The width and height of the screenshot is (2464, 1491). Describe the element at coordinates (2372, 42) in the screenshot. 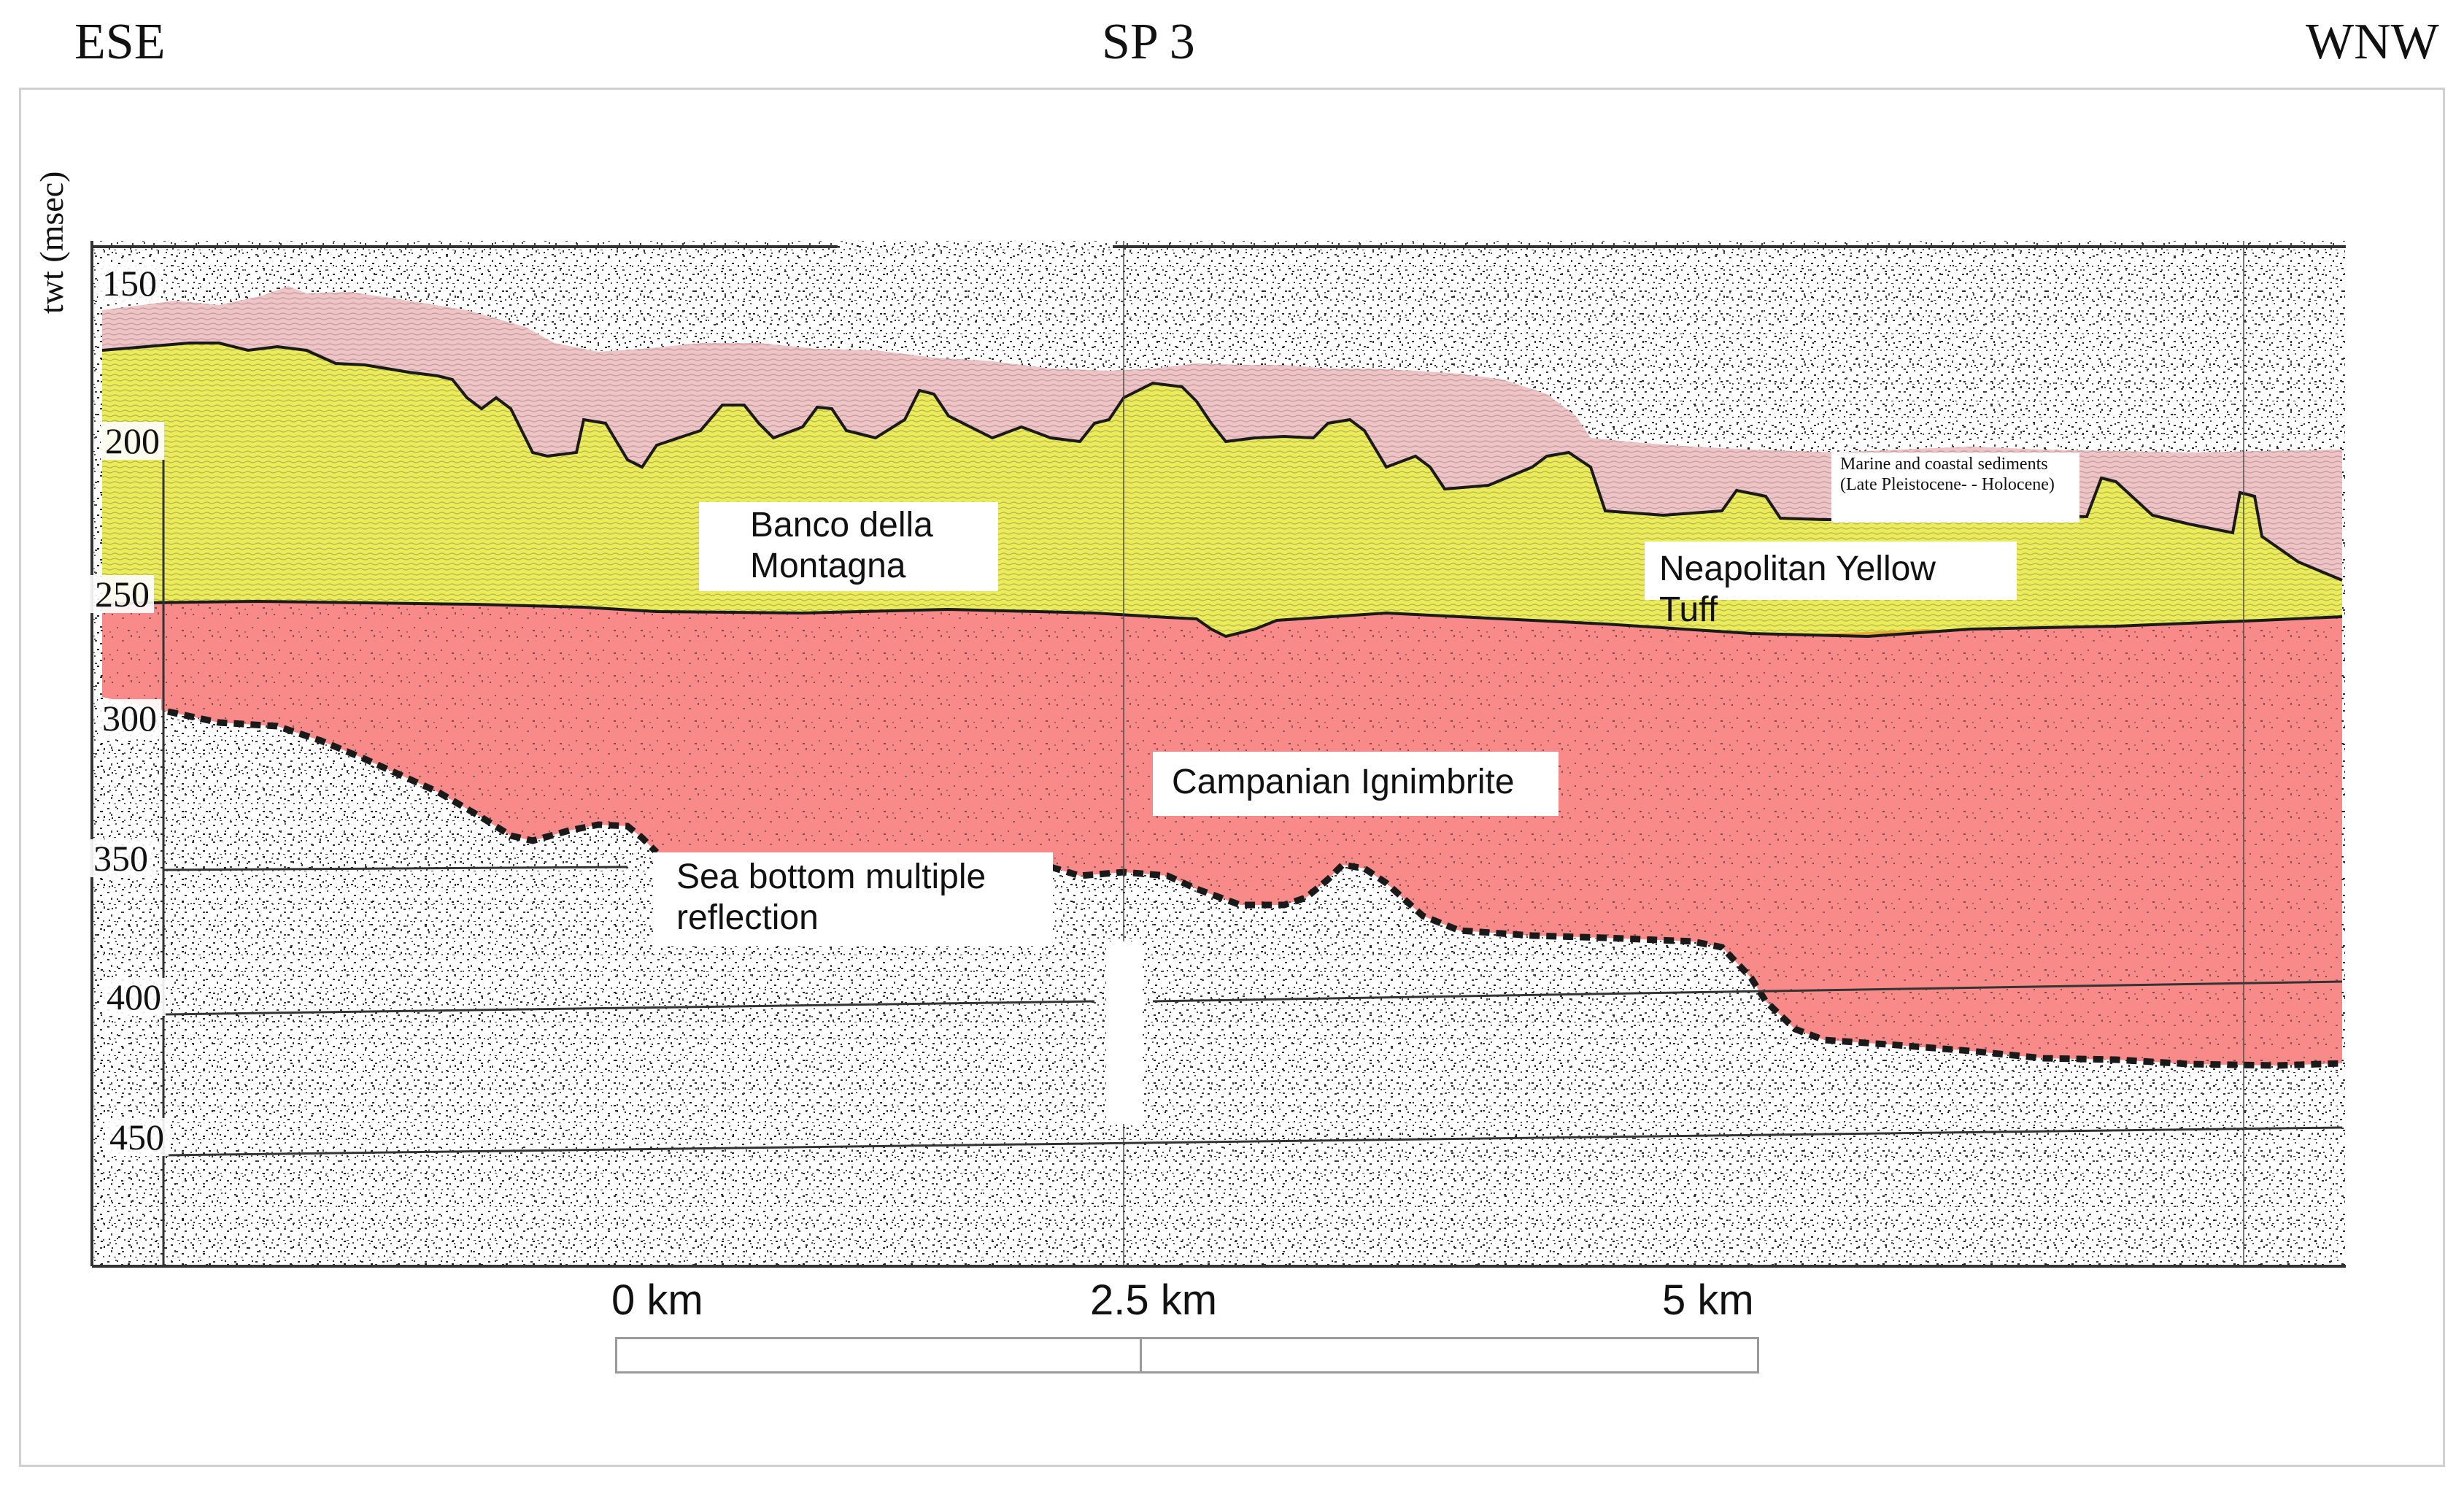

I see `direction-label-wnw: WNW` at that location.